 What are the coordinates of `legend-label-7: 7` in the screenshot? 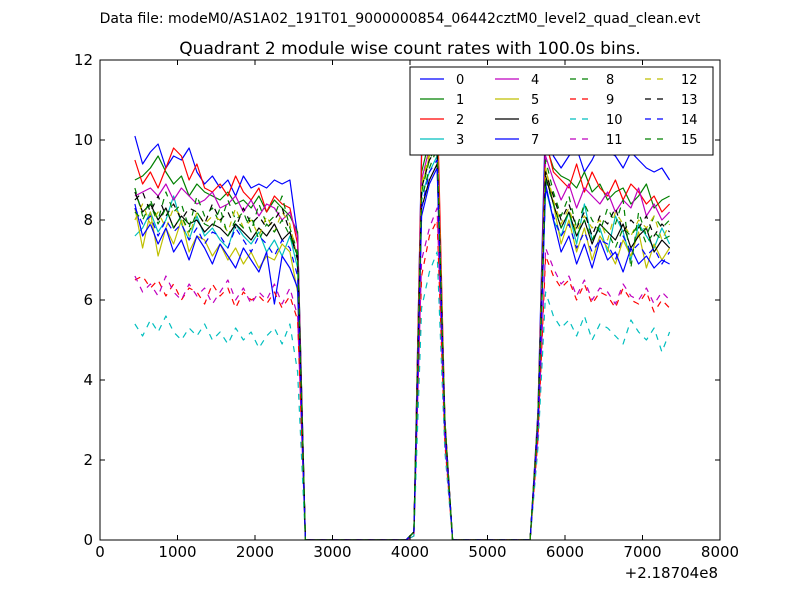 It's located at (535, 140).